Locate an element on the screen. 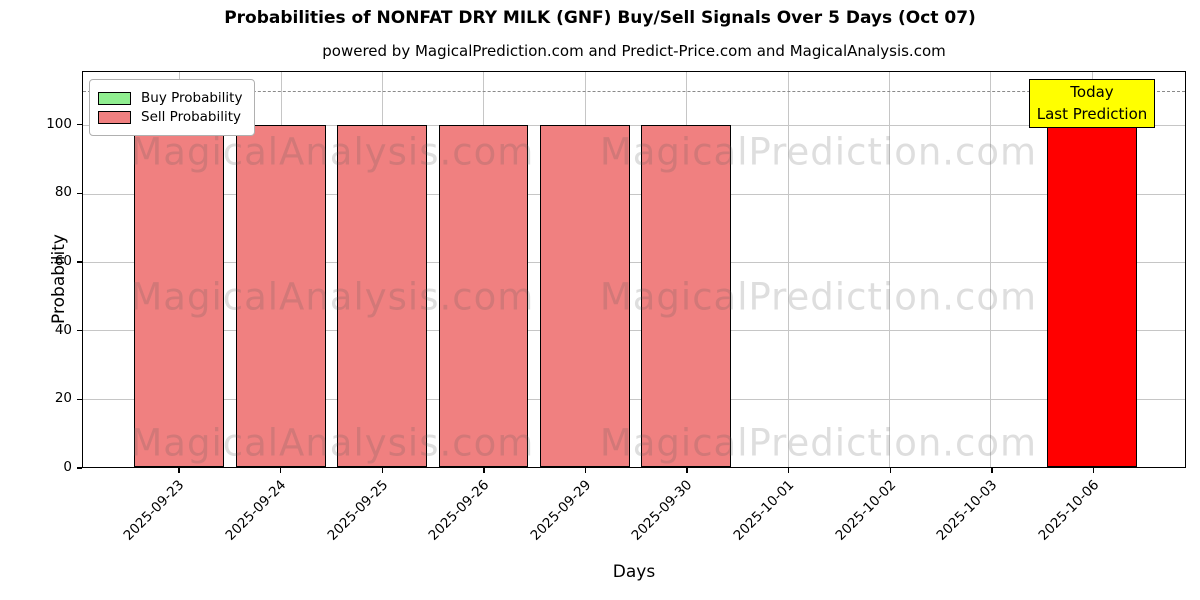  x-tick-label: 2025-09-25 is located at coordinates (357, 510).